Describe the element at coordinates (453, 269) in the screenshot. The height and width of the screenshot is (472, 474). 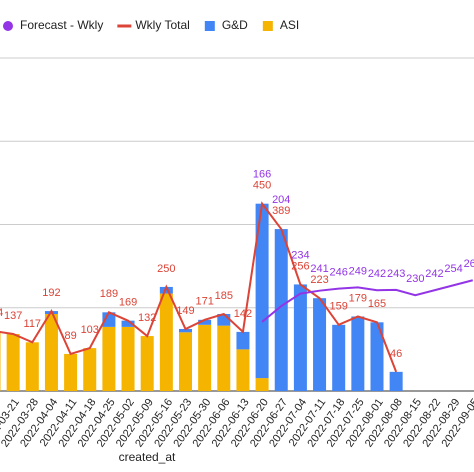
I see `data-label: 254` at that location.